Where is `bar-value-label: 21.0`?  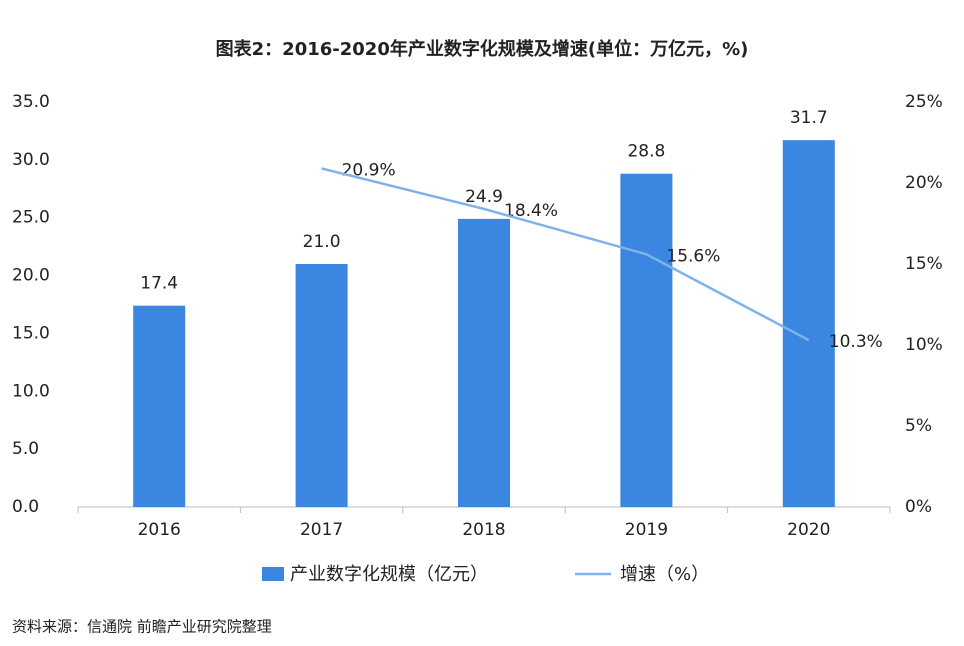
bar-value-label: 21.0 is located at coordinates (322, 242).